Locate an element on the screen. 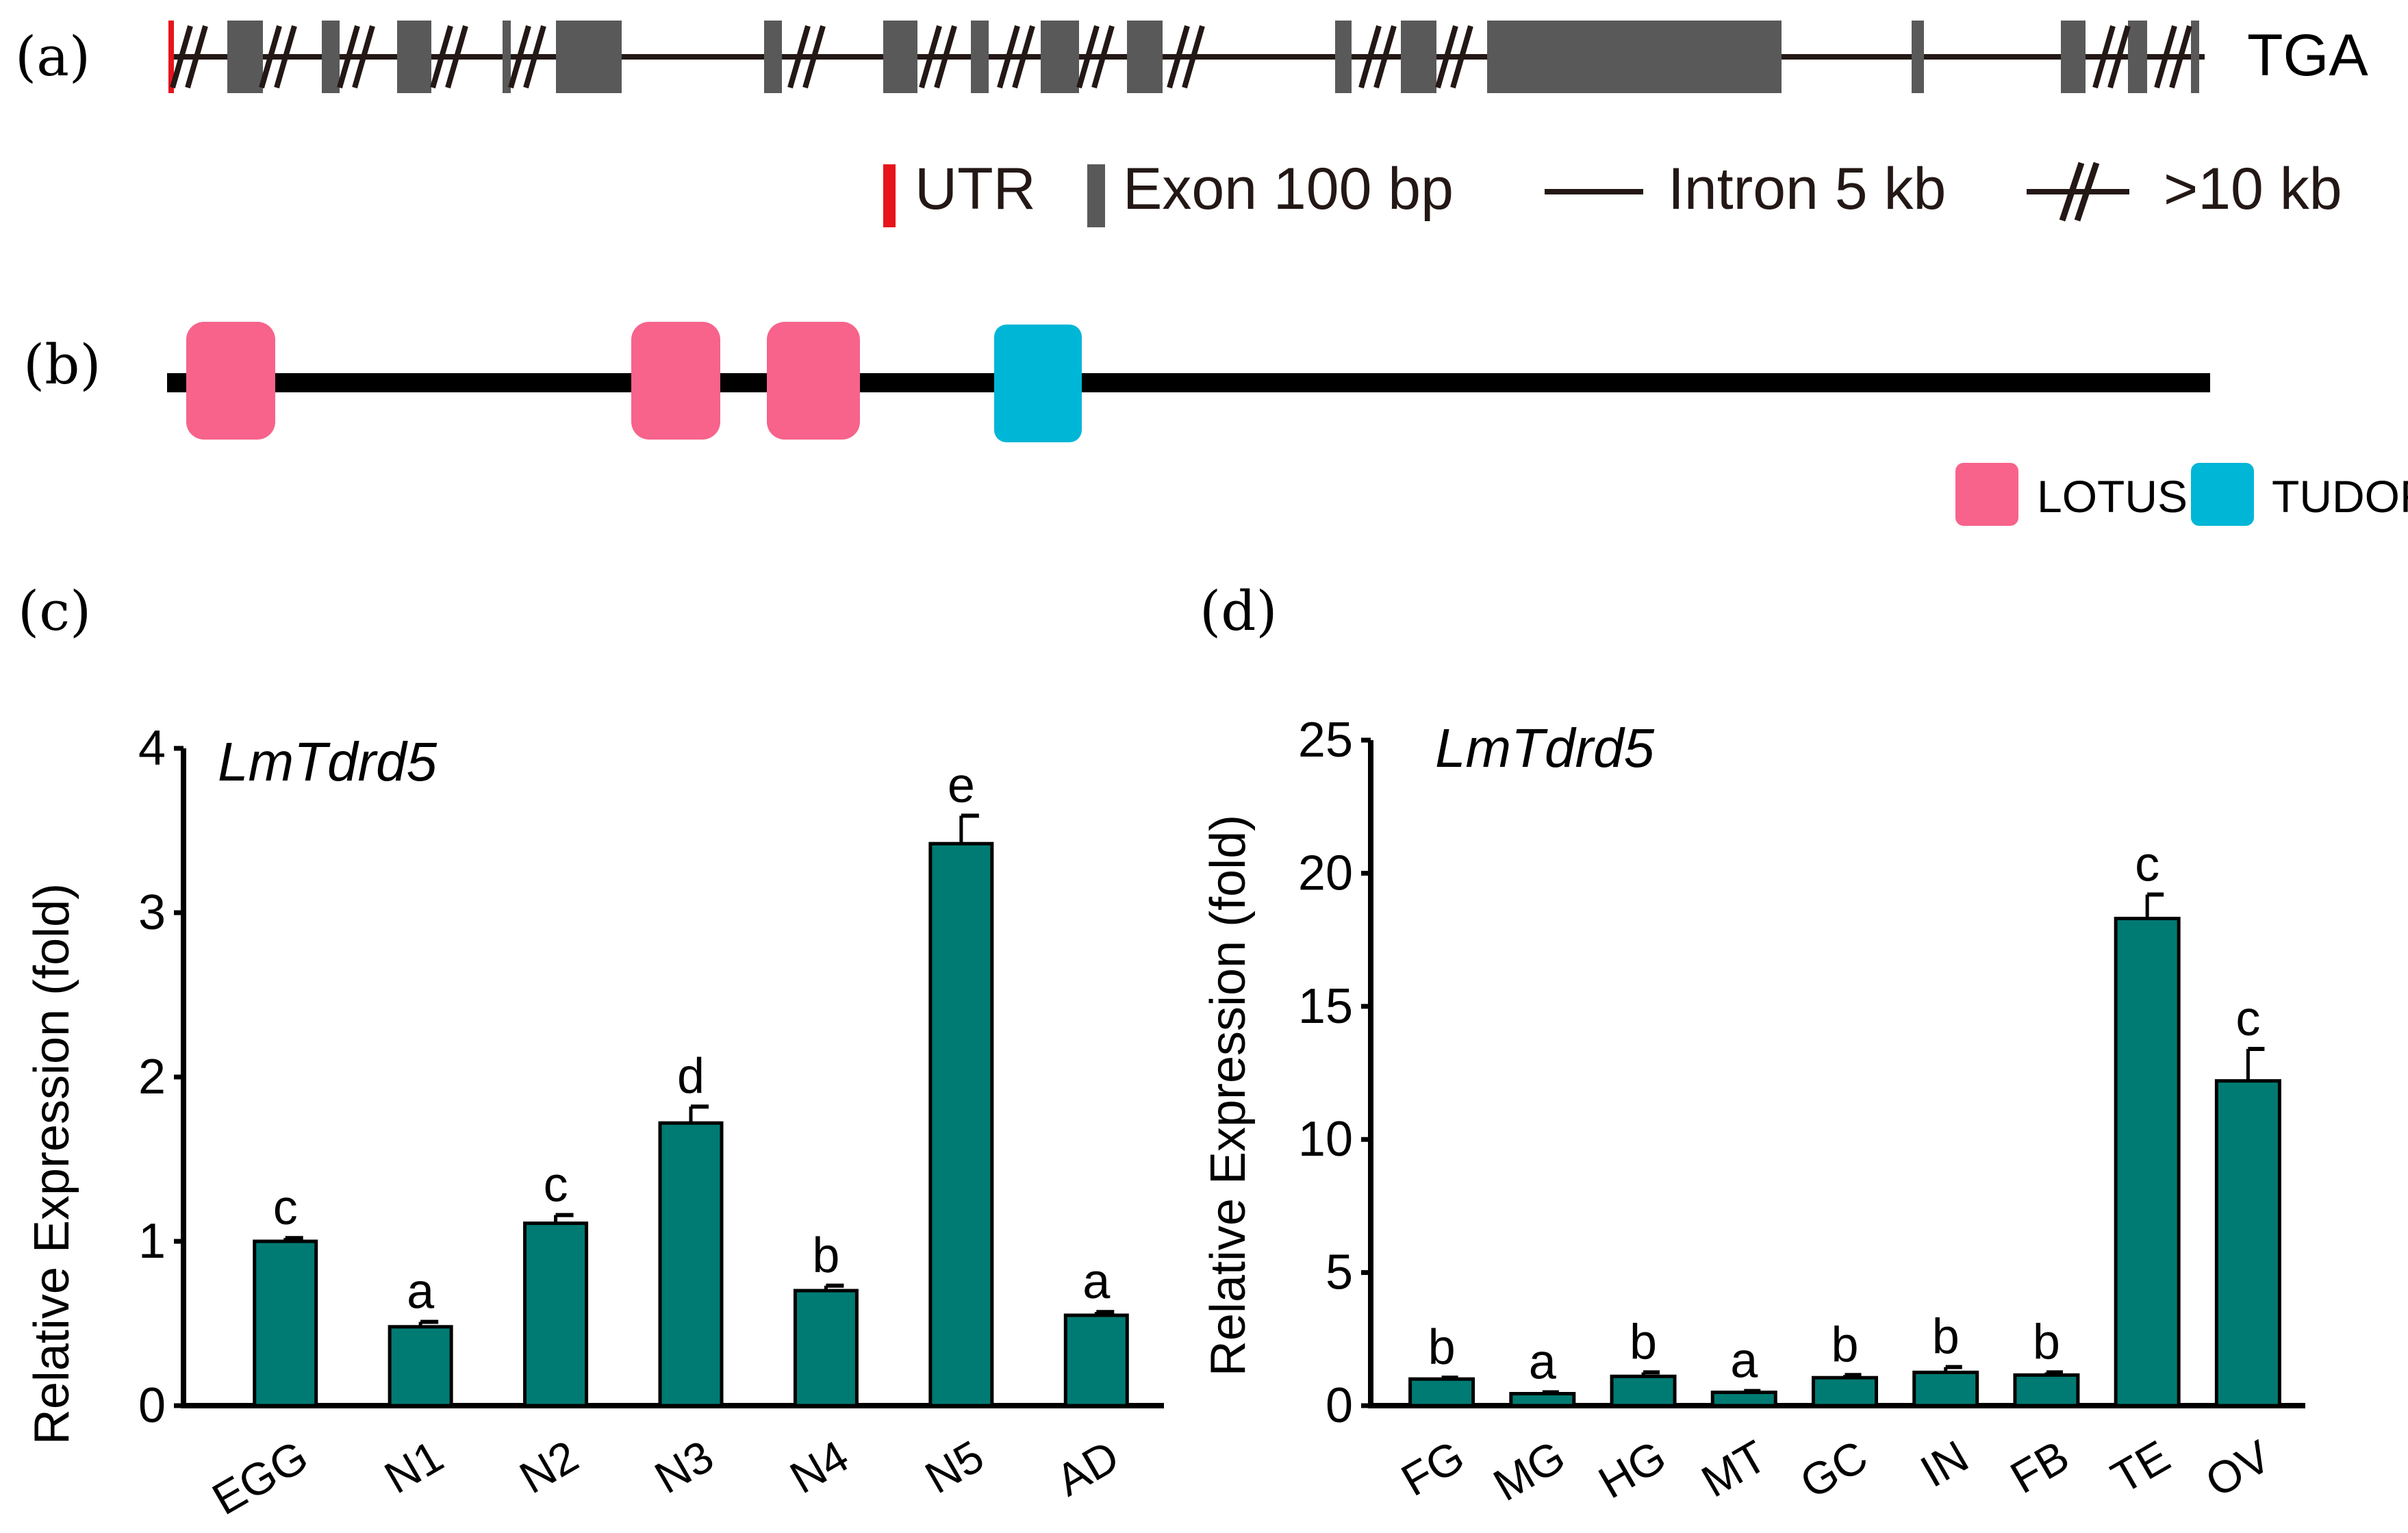 This screenshot has width=2408, height=1533. gene-structure-legend: UTR Exon 100 bp Intron 5 kb >10 kb is located at coordinates (1613, 192).